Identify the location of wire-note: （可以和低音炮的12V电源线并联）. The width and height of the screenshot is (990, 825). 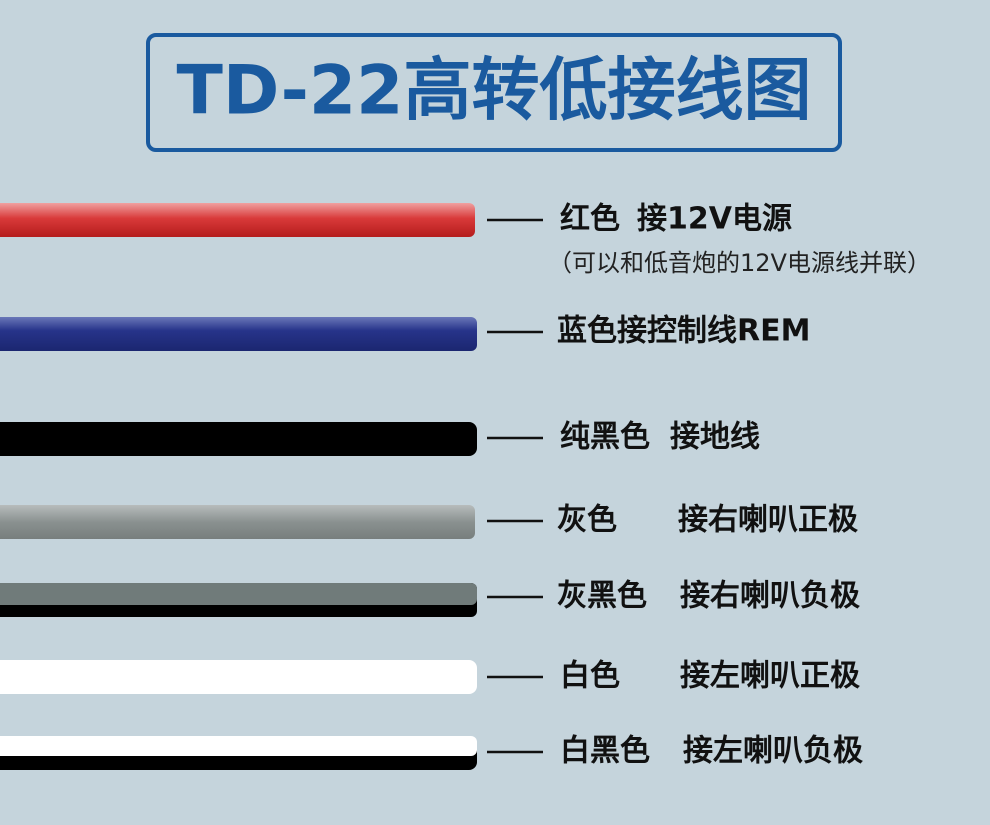
(739, 263).